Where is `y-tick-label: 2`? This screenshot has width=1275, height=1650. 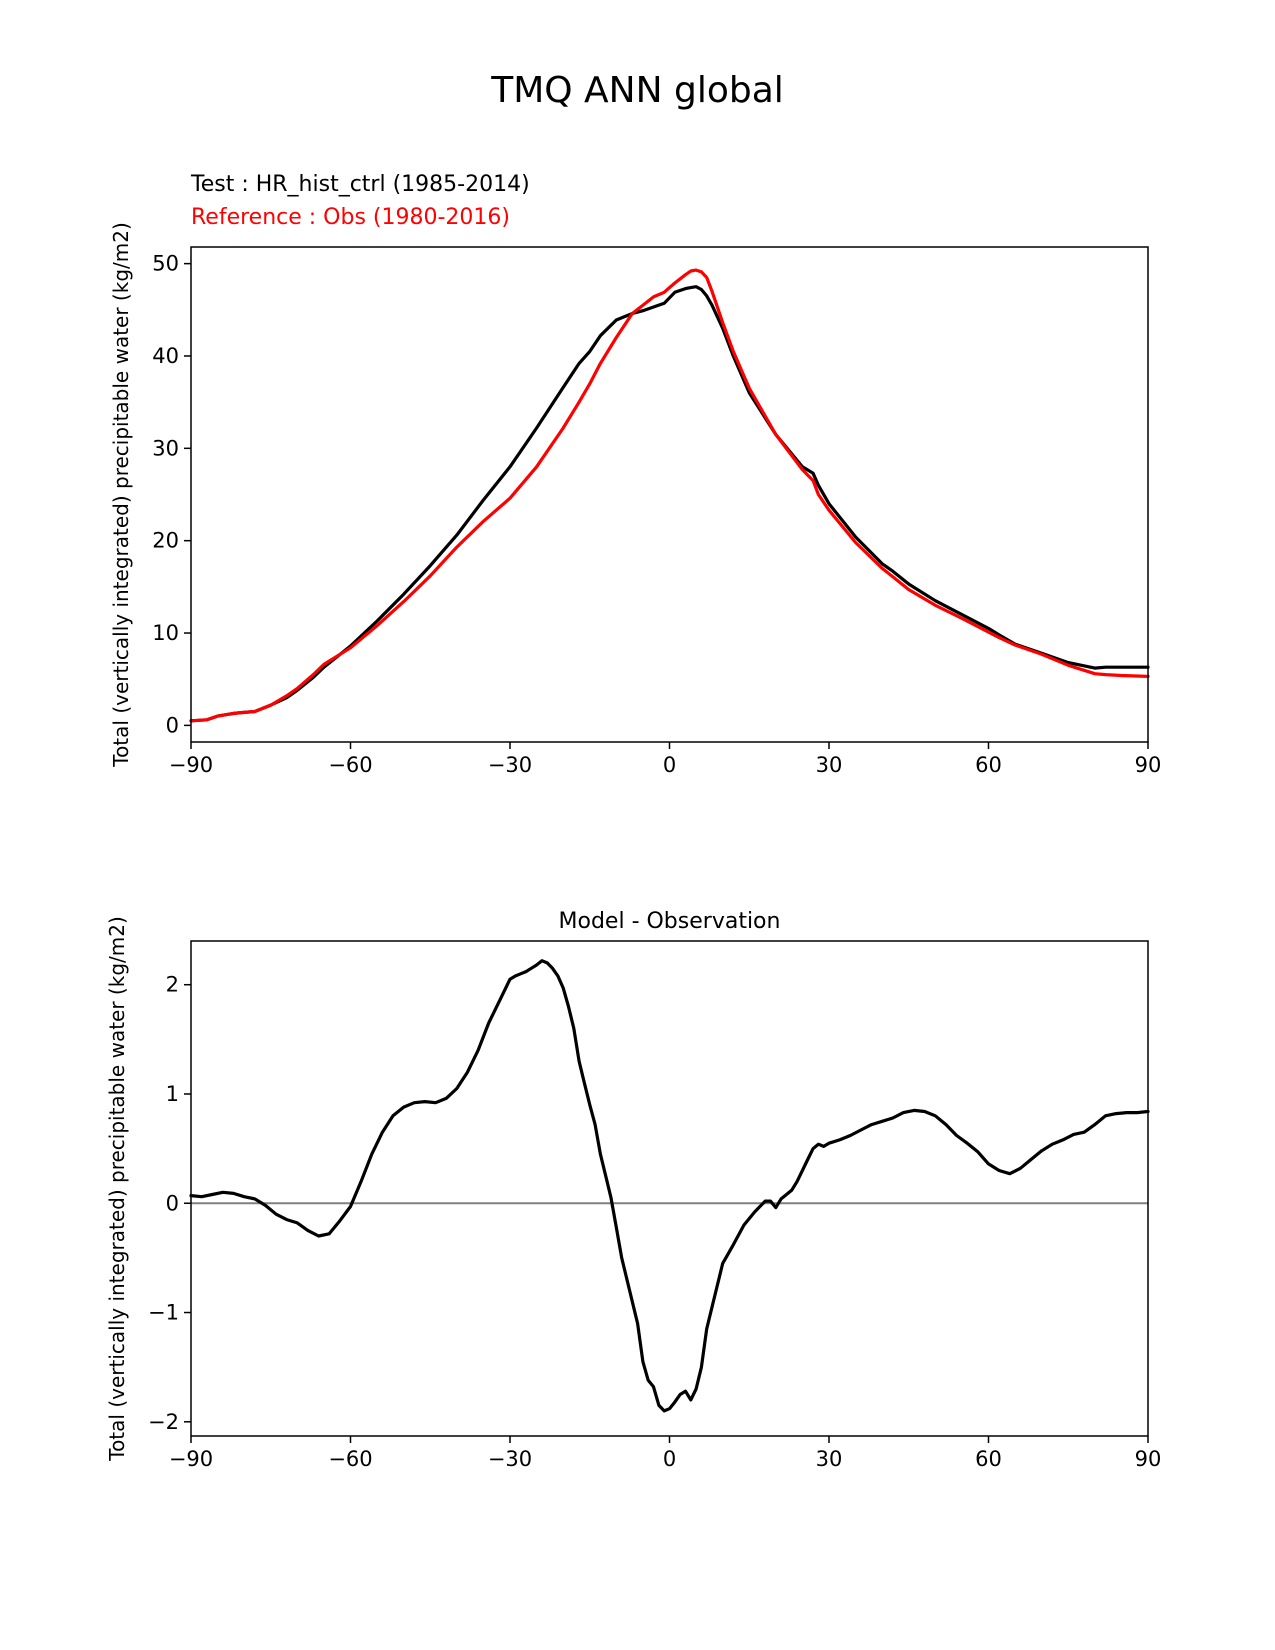 y-tick-label: 2 is located at coordinates (172, 985).